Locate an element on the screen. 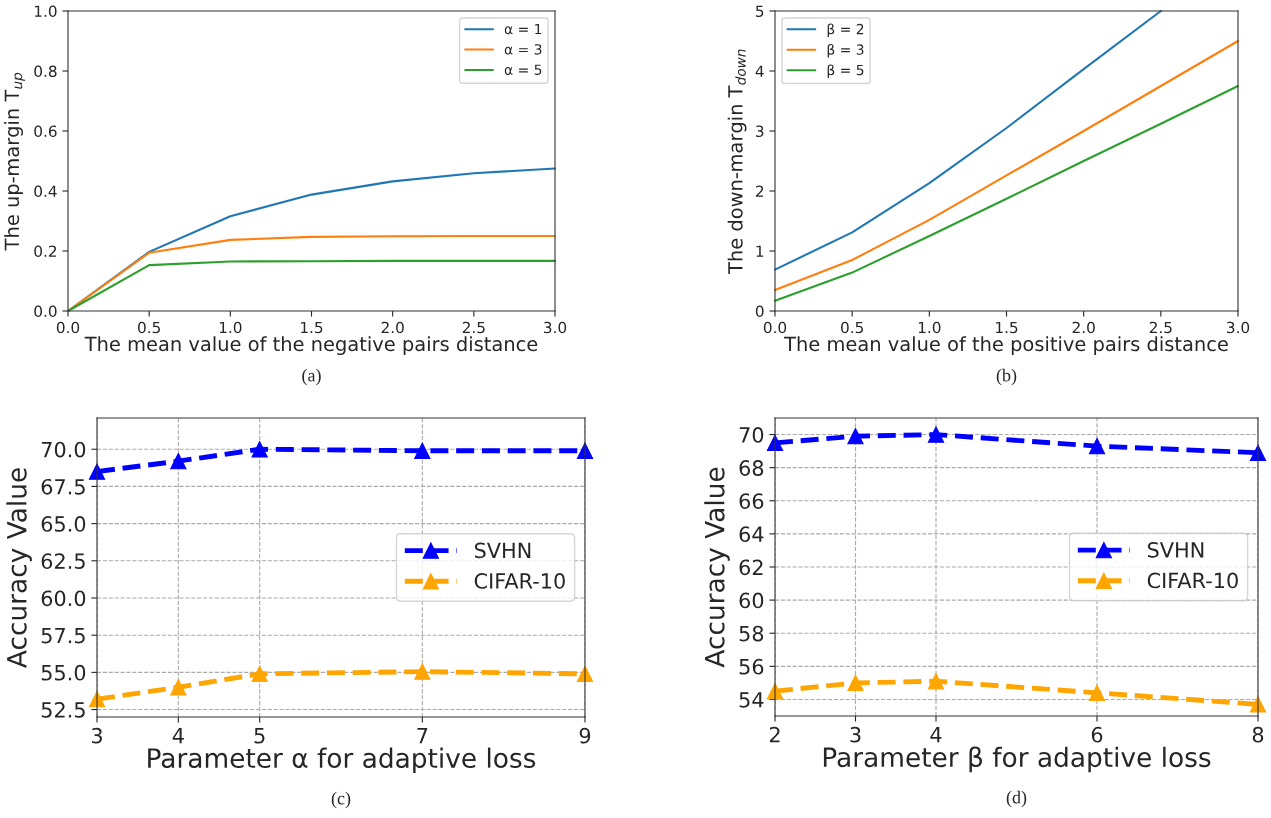  x-tick-label: 2 is located at coordinates (774, 734).